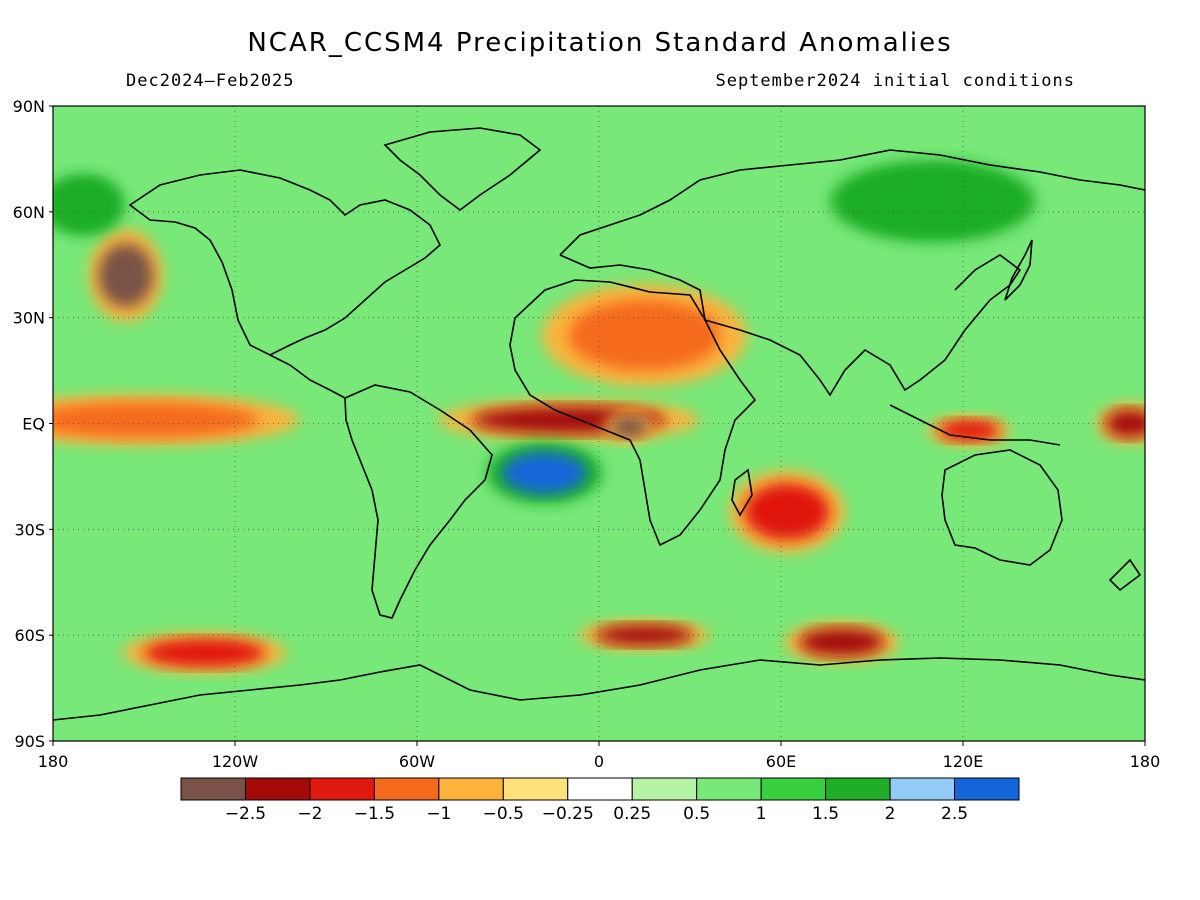  What do you see at coordinates (1125, 423) in the screenshot?
I see `west-pacific-dry-region` at bounding box center [1125, 423].